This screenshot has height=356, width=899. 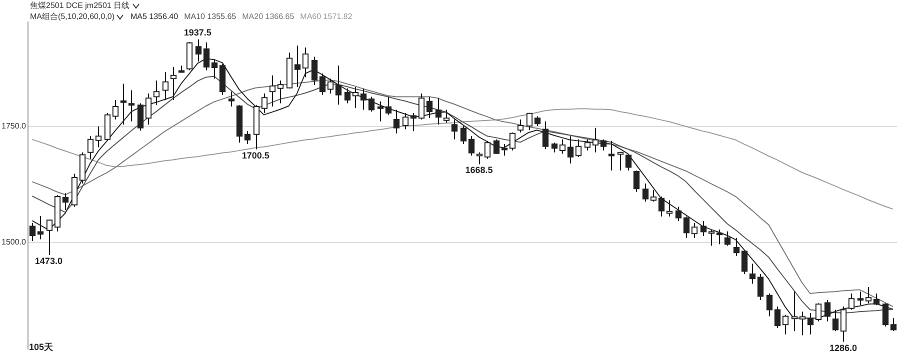 I want to click on annotation: 1668.5, so click(x=479, y=170).